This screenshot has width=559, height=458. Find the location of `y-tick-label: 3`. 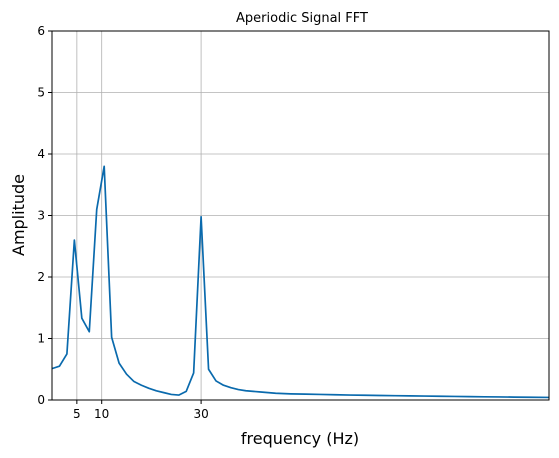

y-tick-label: 3 is located at coordinates (41, 216).